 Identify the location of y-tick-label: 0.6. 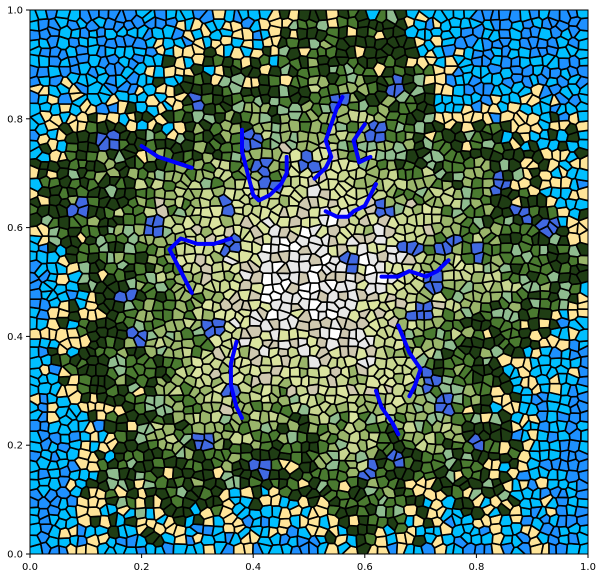
(15, 228).